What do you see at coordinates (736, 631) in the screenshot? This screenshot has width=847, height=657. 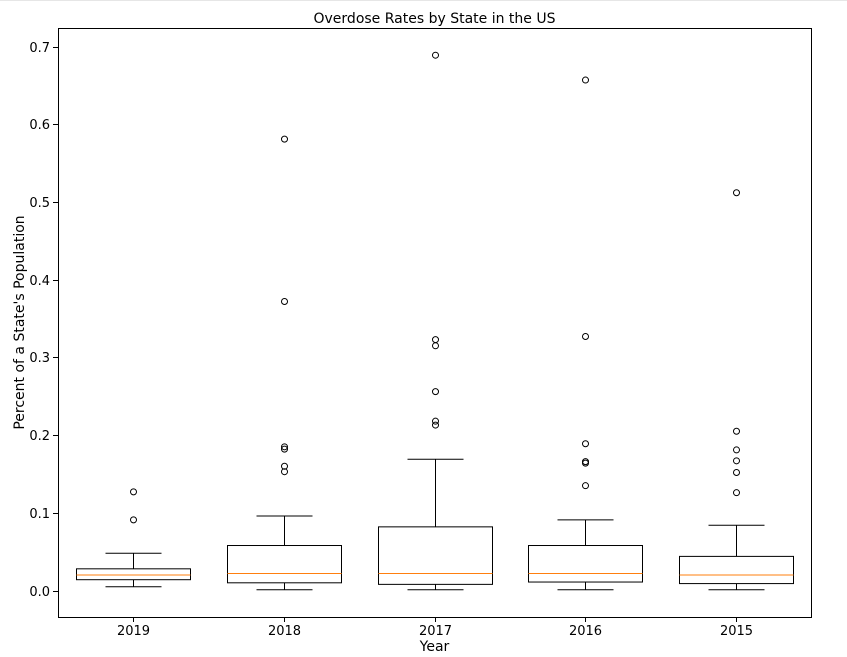 I see `x-tick-label: 2015` at bounding box center [736, 631].